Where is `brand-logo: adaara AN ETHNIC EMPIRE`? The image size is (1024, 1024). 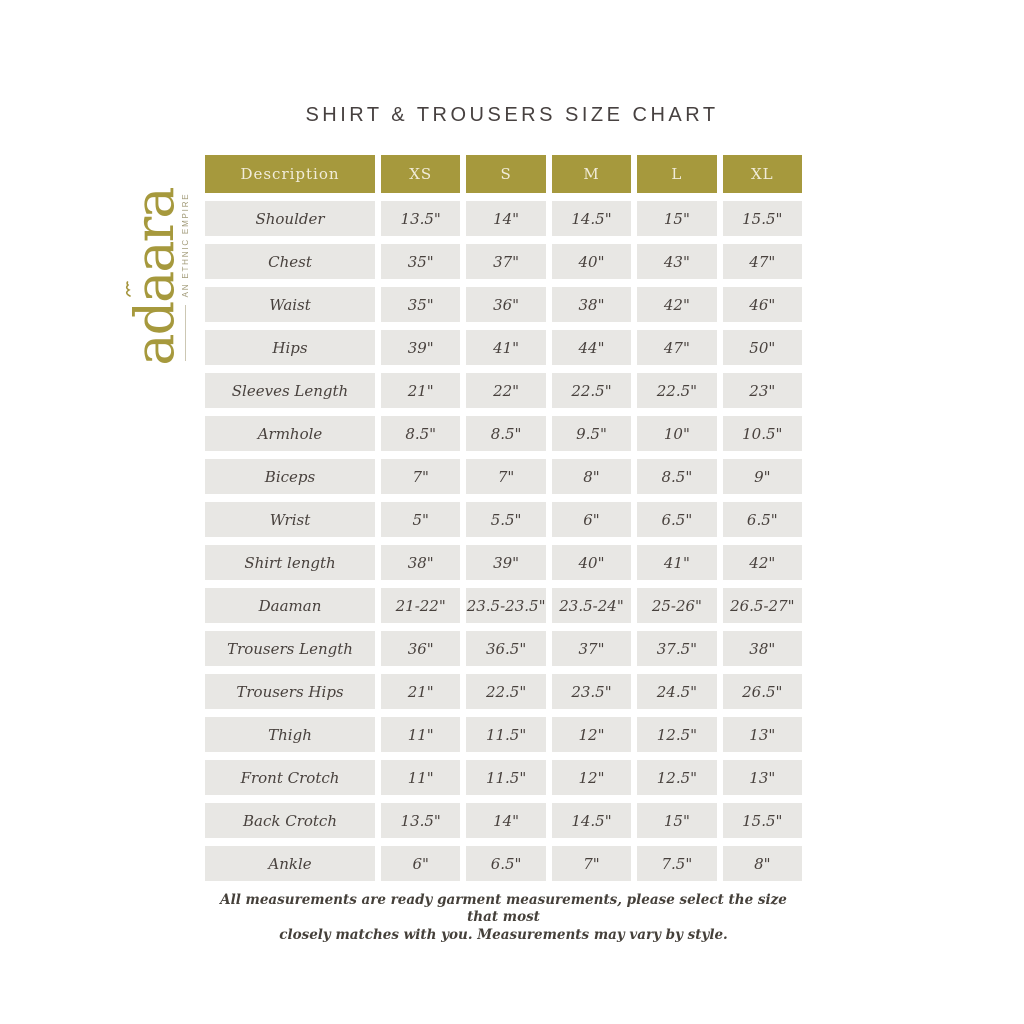
brand-logo: adaara AN ETHNIC EMPIRE is located at coordinates (160, 277).